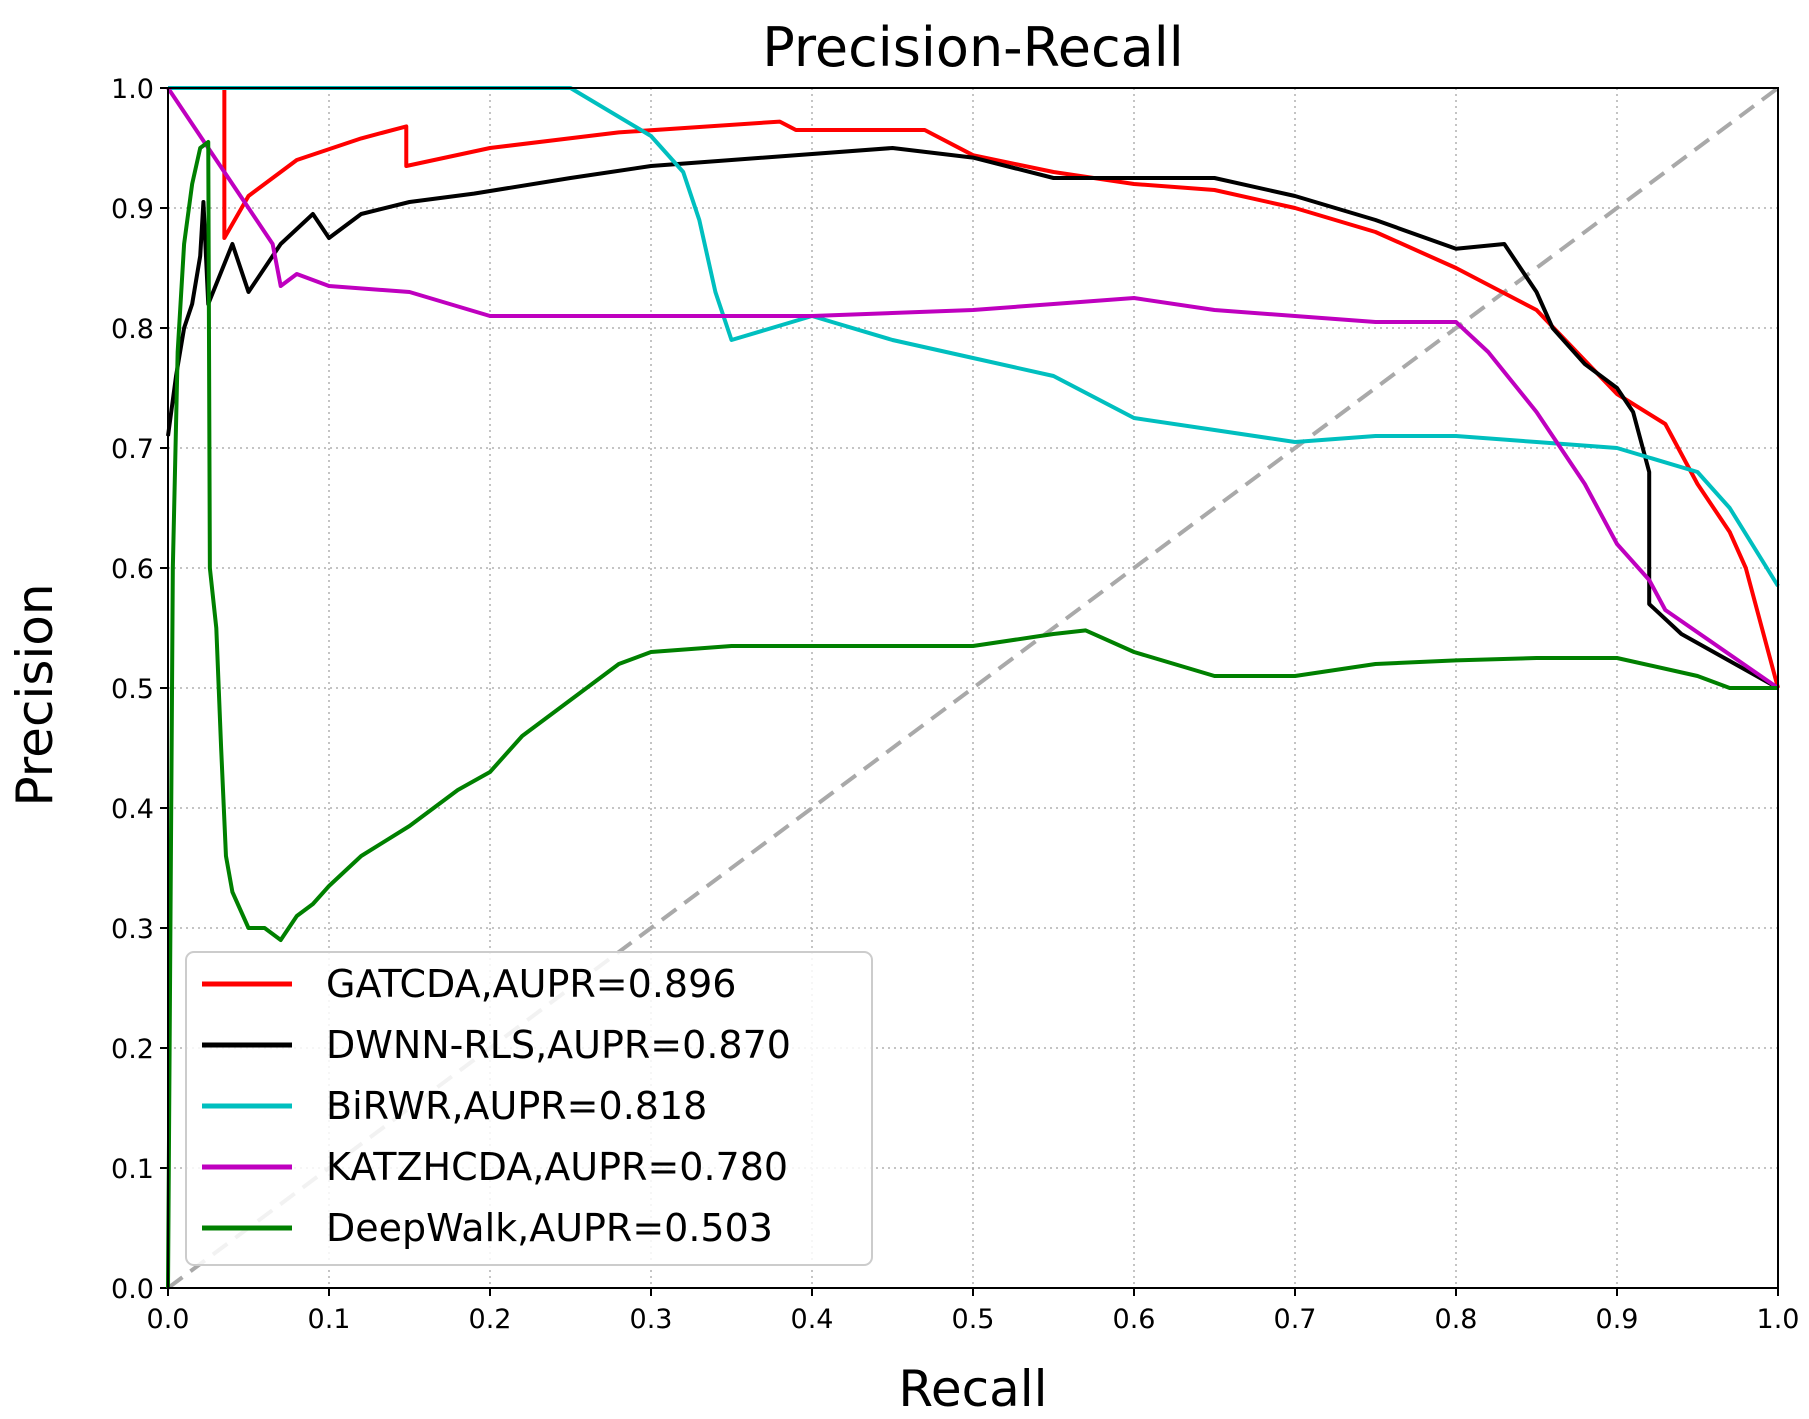 The image size is (1809, 1419). I want to click on legend-label: DWNN-RLS,AUPR=0.870, so click(558, 1045).